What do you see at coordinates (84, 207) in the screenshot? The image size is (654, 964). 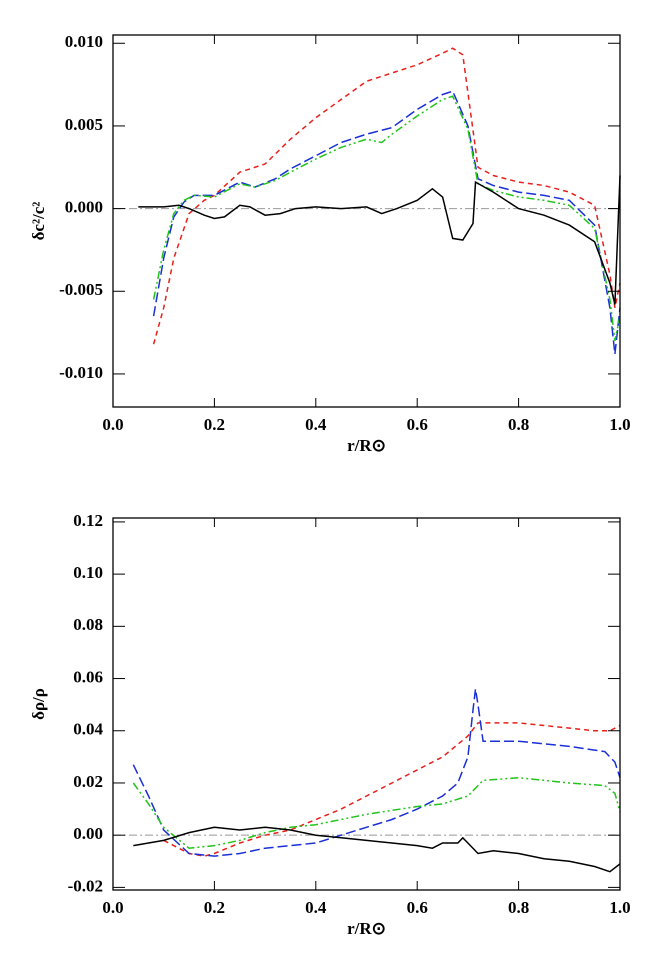 I see `y-tick-label: 0.000` at bounding box center [84, 207].